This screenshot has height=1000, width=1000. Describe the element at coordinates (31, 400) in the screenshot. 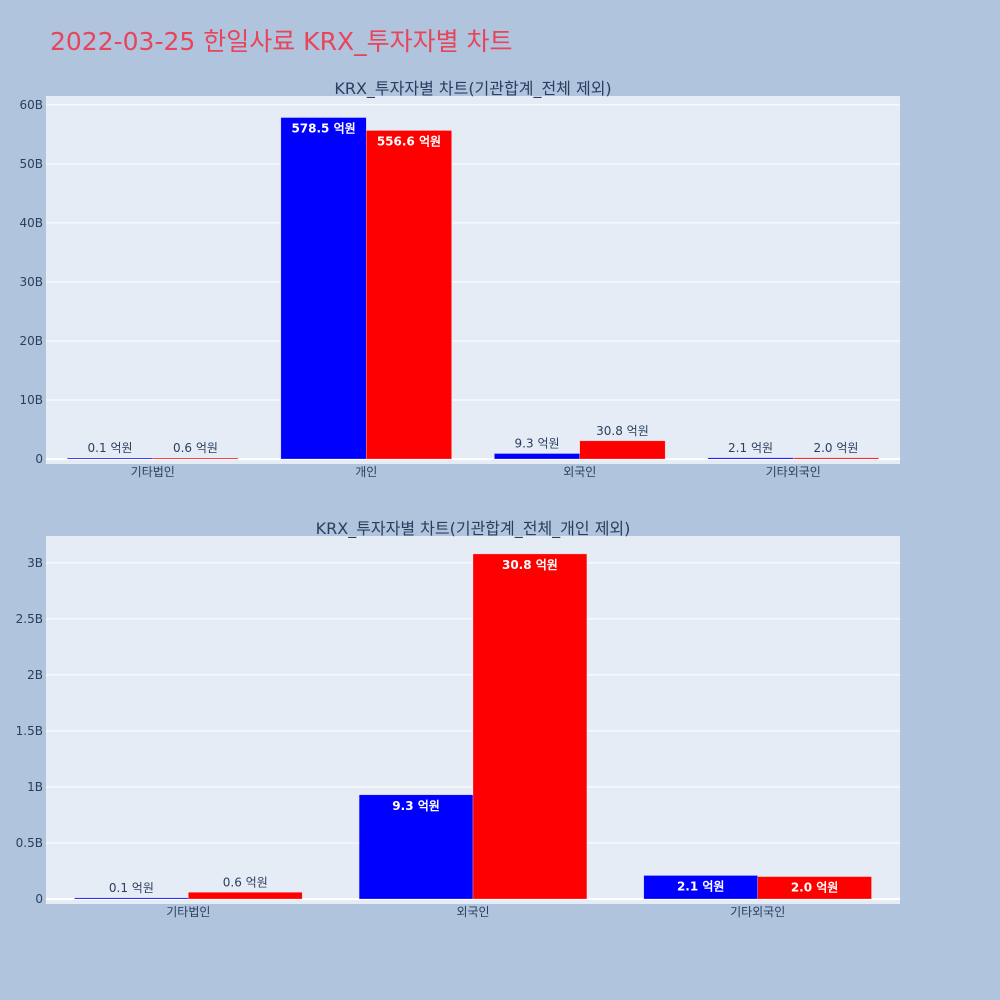

I see `y-tick-label: 10B` at that location.